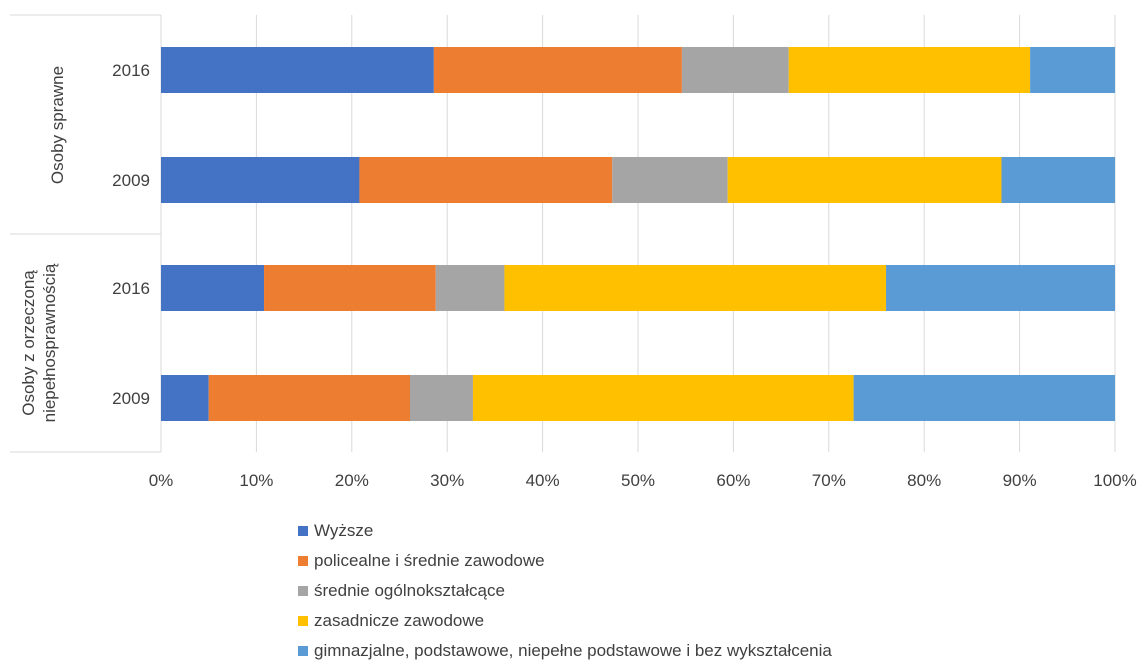 This screenshot has width=1144, height=666. What do you see at coordinates (352, 480) in the screenshot?
I see `x-tick-label: 20%` at bounding box center [352, 480].